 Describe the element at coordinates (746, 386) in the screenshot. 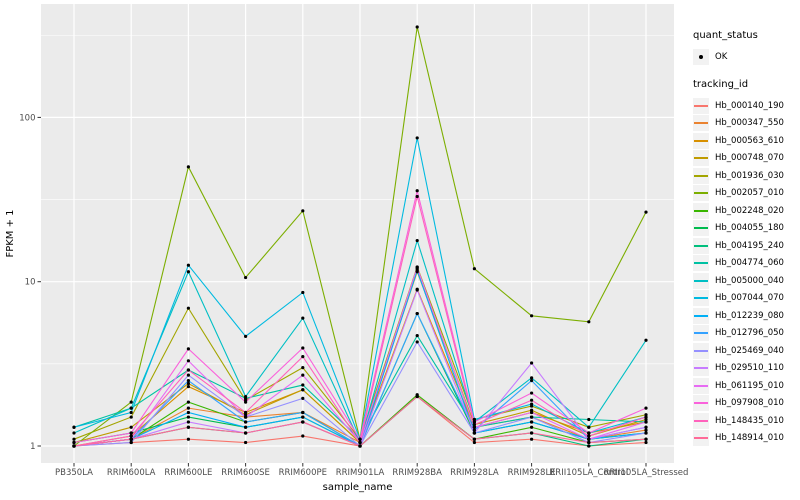

I see `legend-item-Hb_061195_010: Hb_061195_010` at that location.